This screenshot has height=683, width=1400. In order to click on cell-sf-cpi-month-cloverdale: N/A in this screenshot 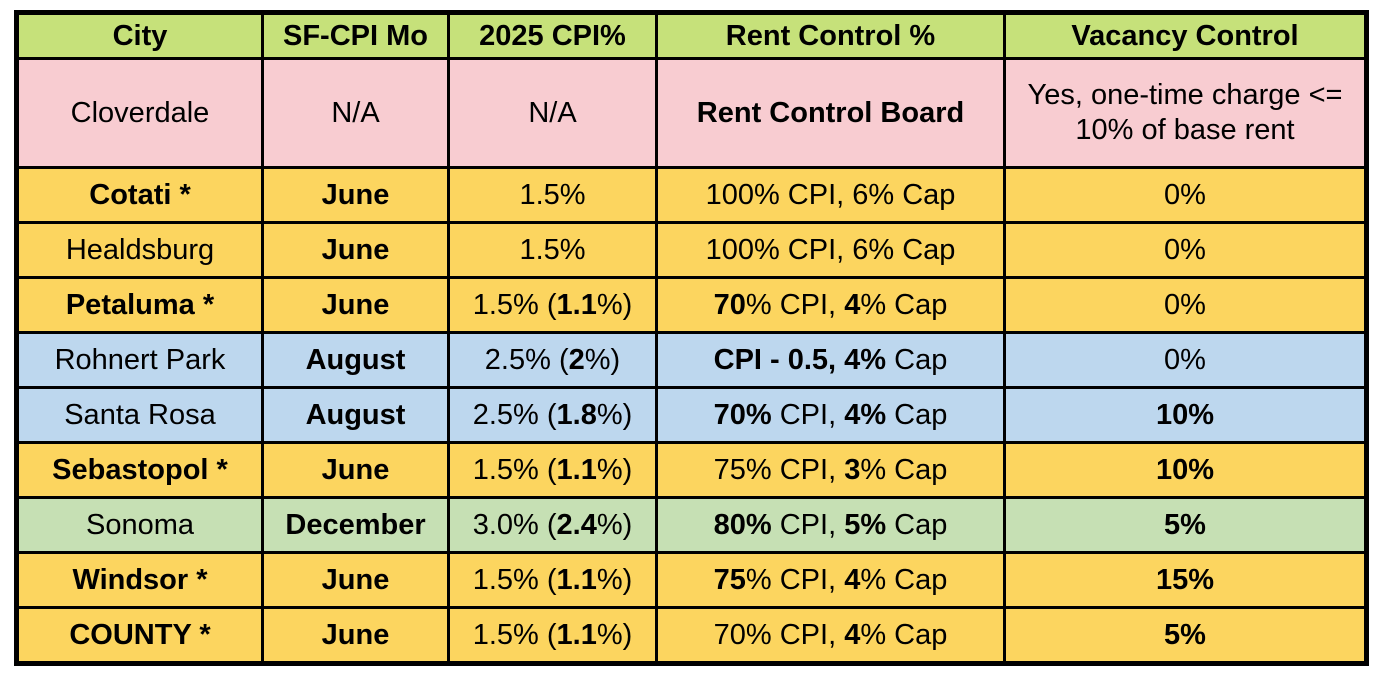, I will do `click(355, 113)`.